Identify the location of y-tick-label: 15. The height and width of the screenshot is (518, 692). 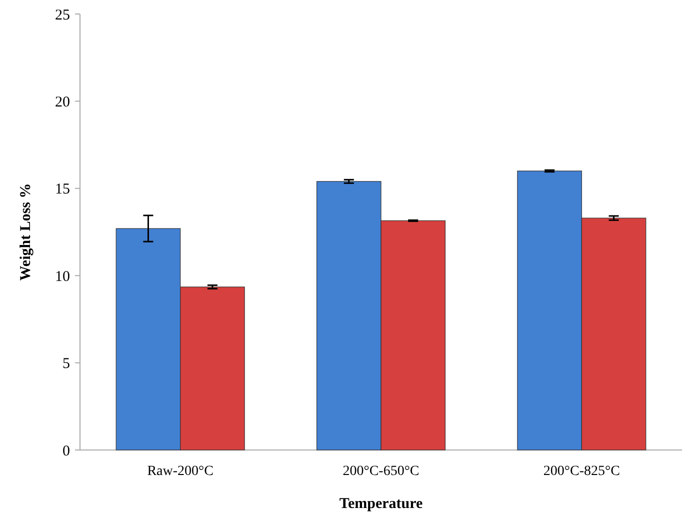
(62, 190).